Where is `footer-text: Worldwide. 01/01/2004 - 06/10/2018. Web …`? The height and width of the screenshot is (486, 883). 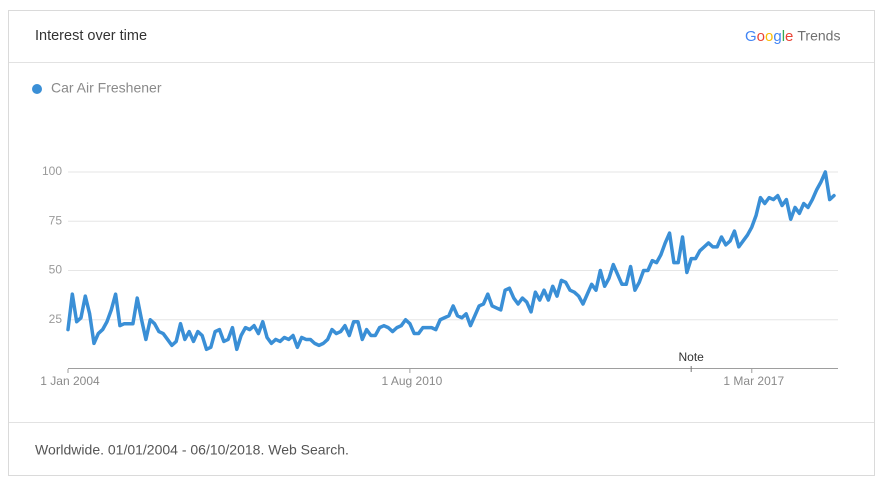
footer-text: Worldwide. 01/01/2004 - 06/10/2018. Web … is located at coordinates (192, 450).